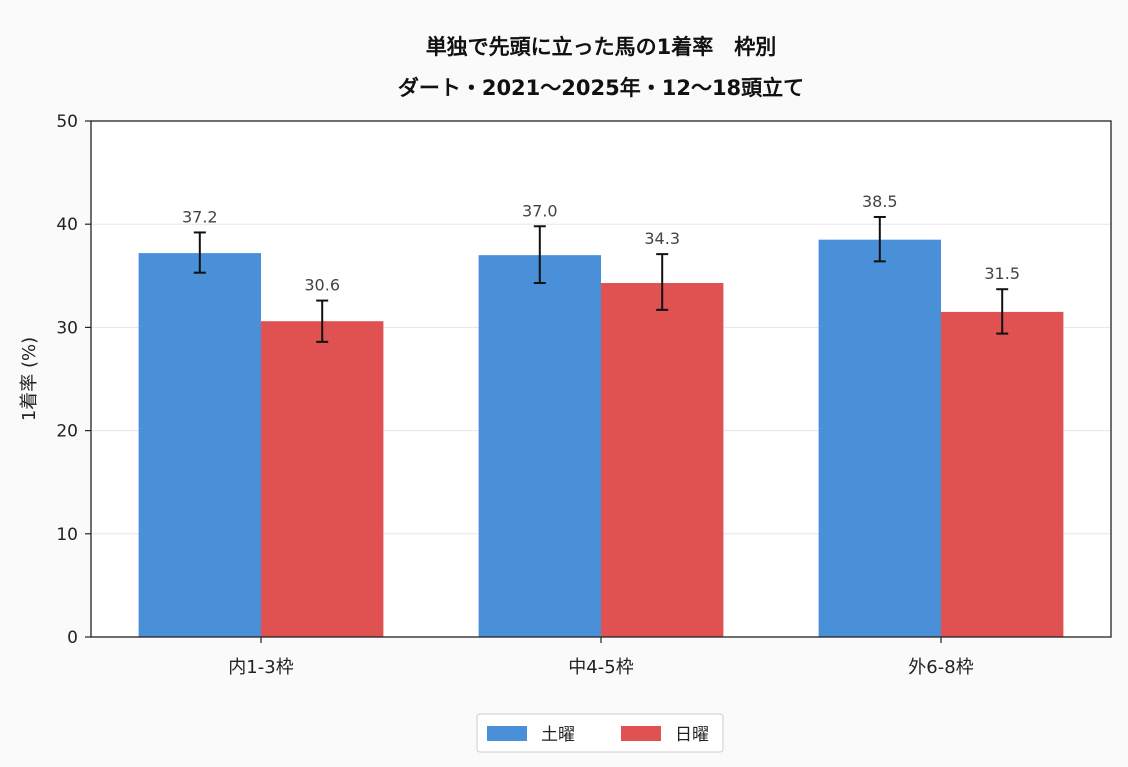 The height and width of the screenshot is (767, 1128). What do you see at coordinates (558, 735) in the screenshot?
I see `legend-label-土曜: 土曜` at bounding box center [558, 735].